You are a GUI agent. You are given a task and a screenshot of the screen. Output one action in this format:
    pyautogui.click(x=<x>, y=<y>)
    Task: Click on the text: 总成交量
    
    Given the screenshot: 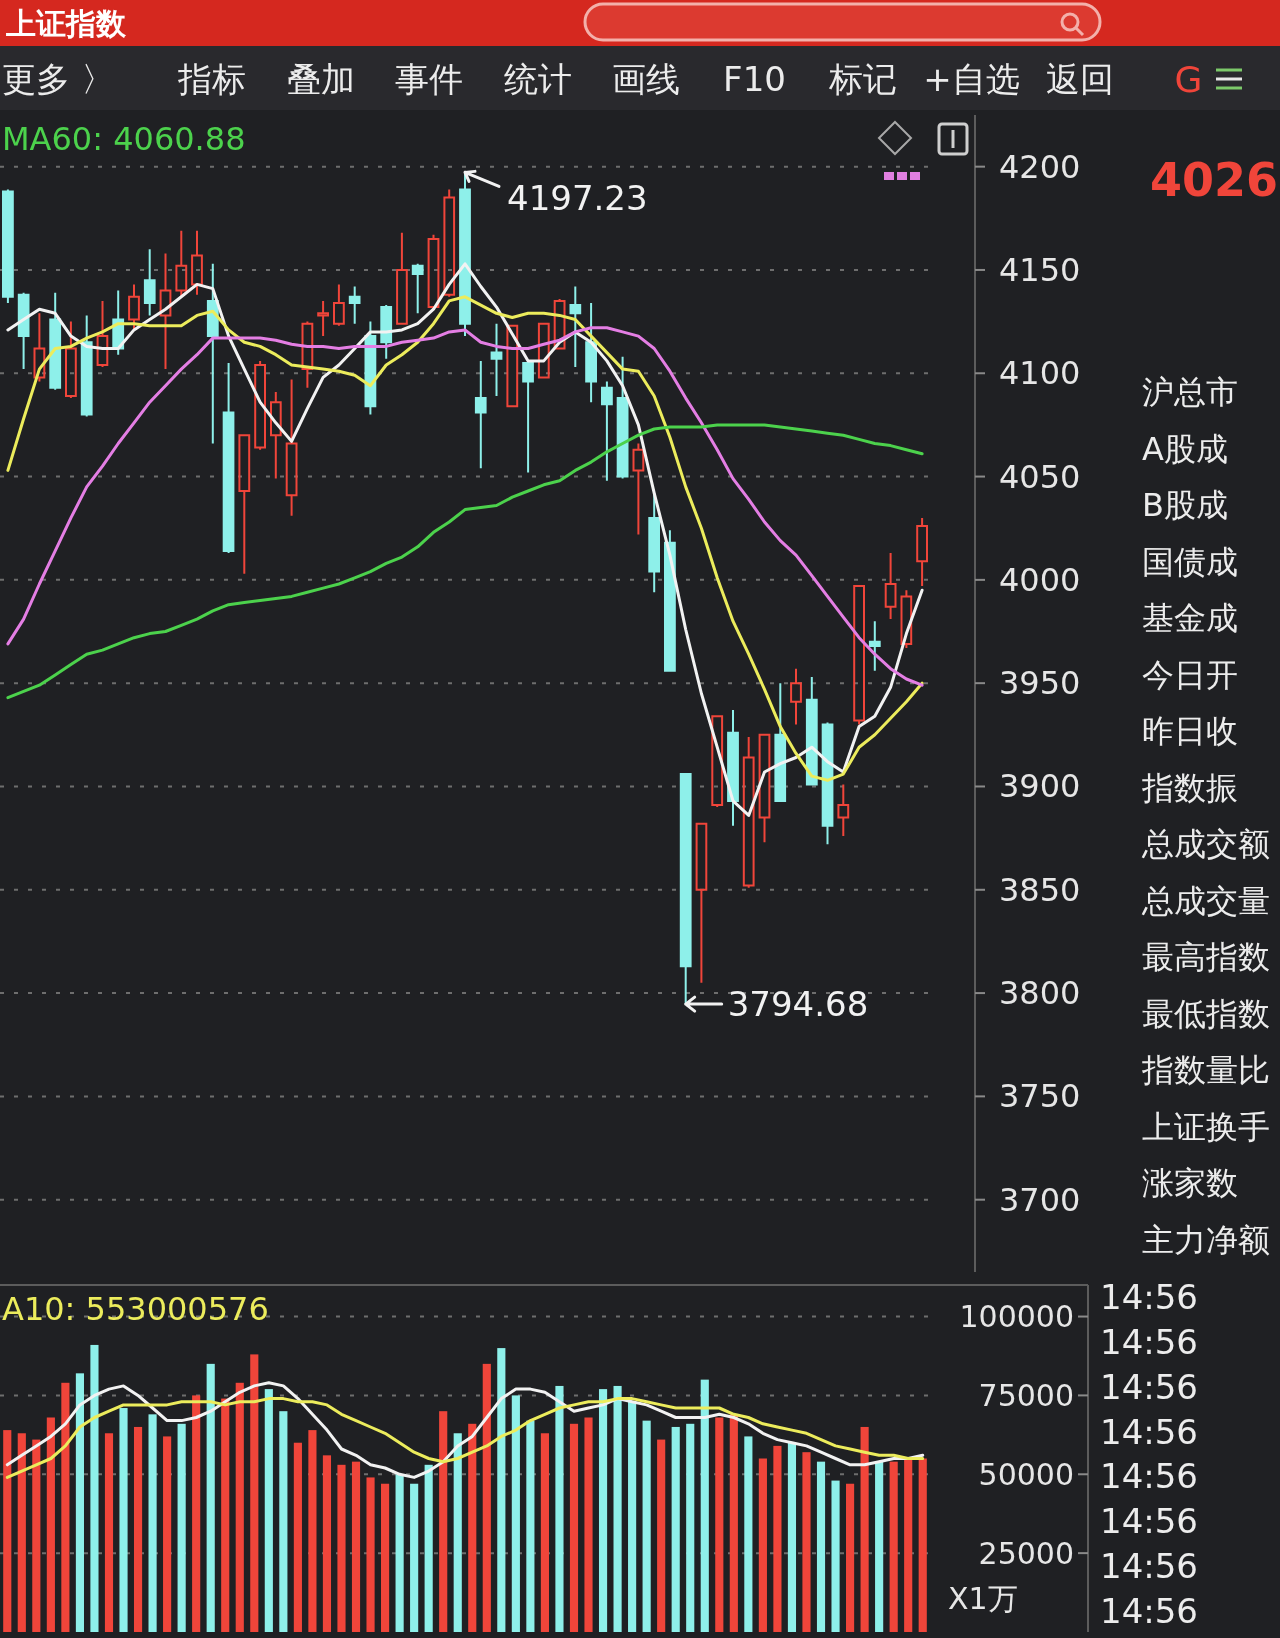 What is the action you would take?
    pyautogui.click(x=1205, y=900)
    